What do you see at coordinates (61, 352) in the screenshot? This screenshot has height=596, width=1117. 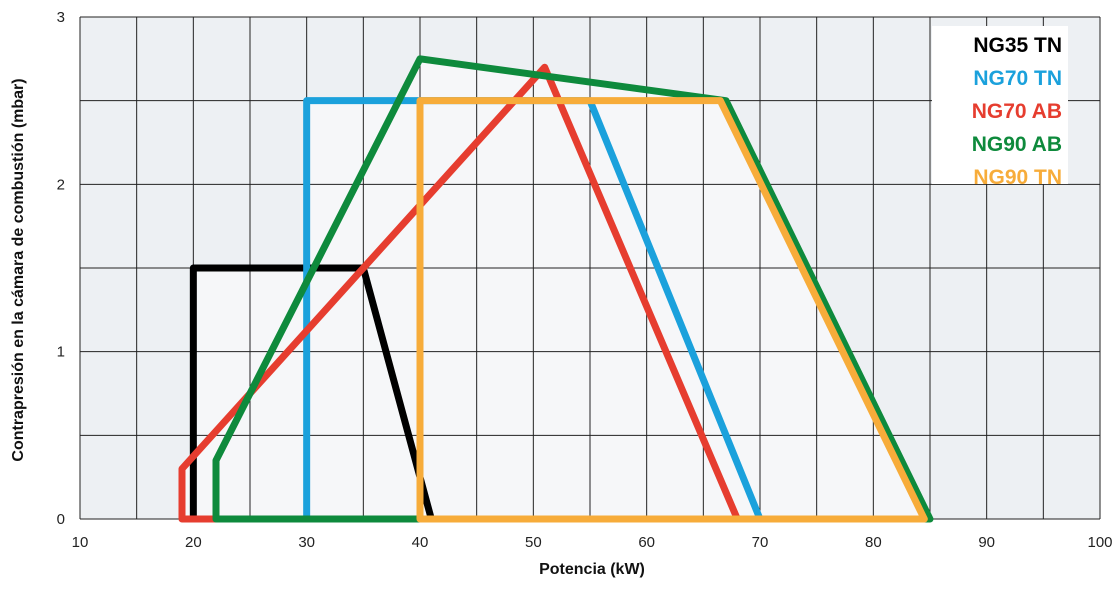 I see `y-tick-label: 1` at bounding box center [61, 352].